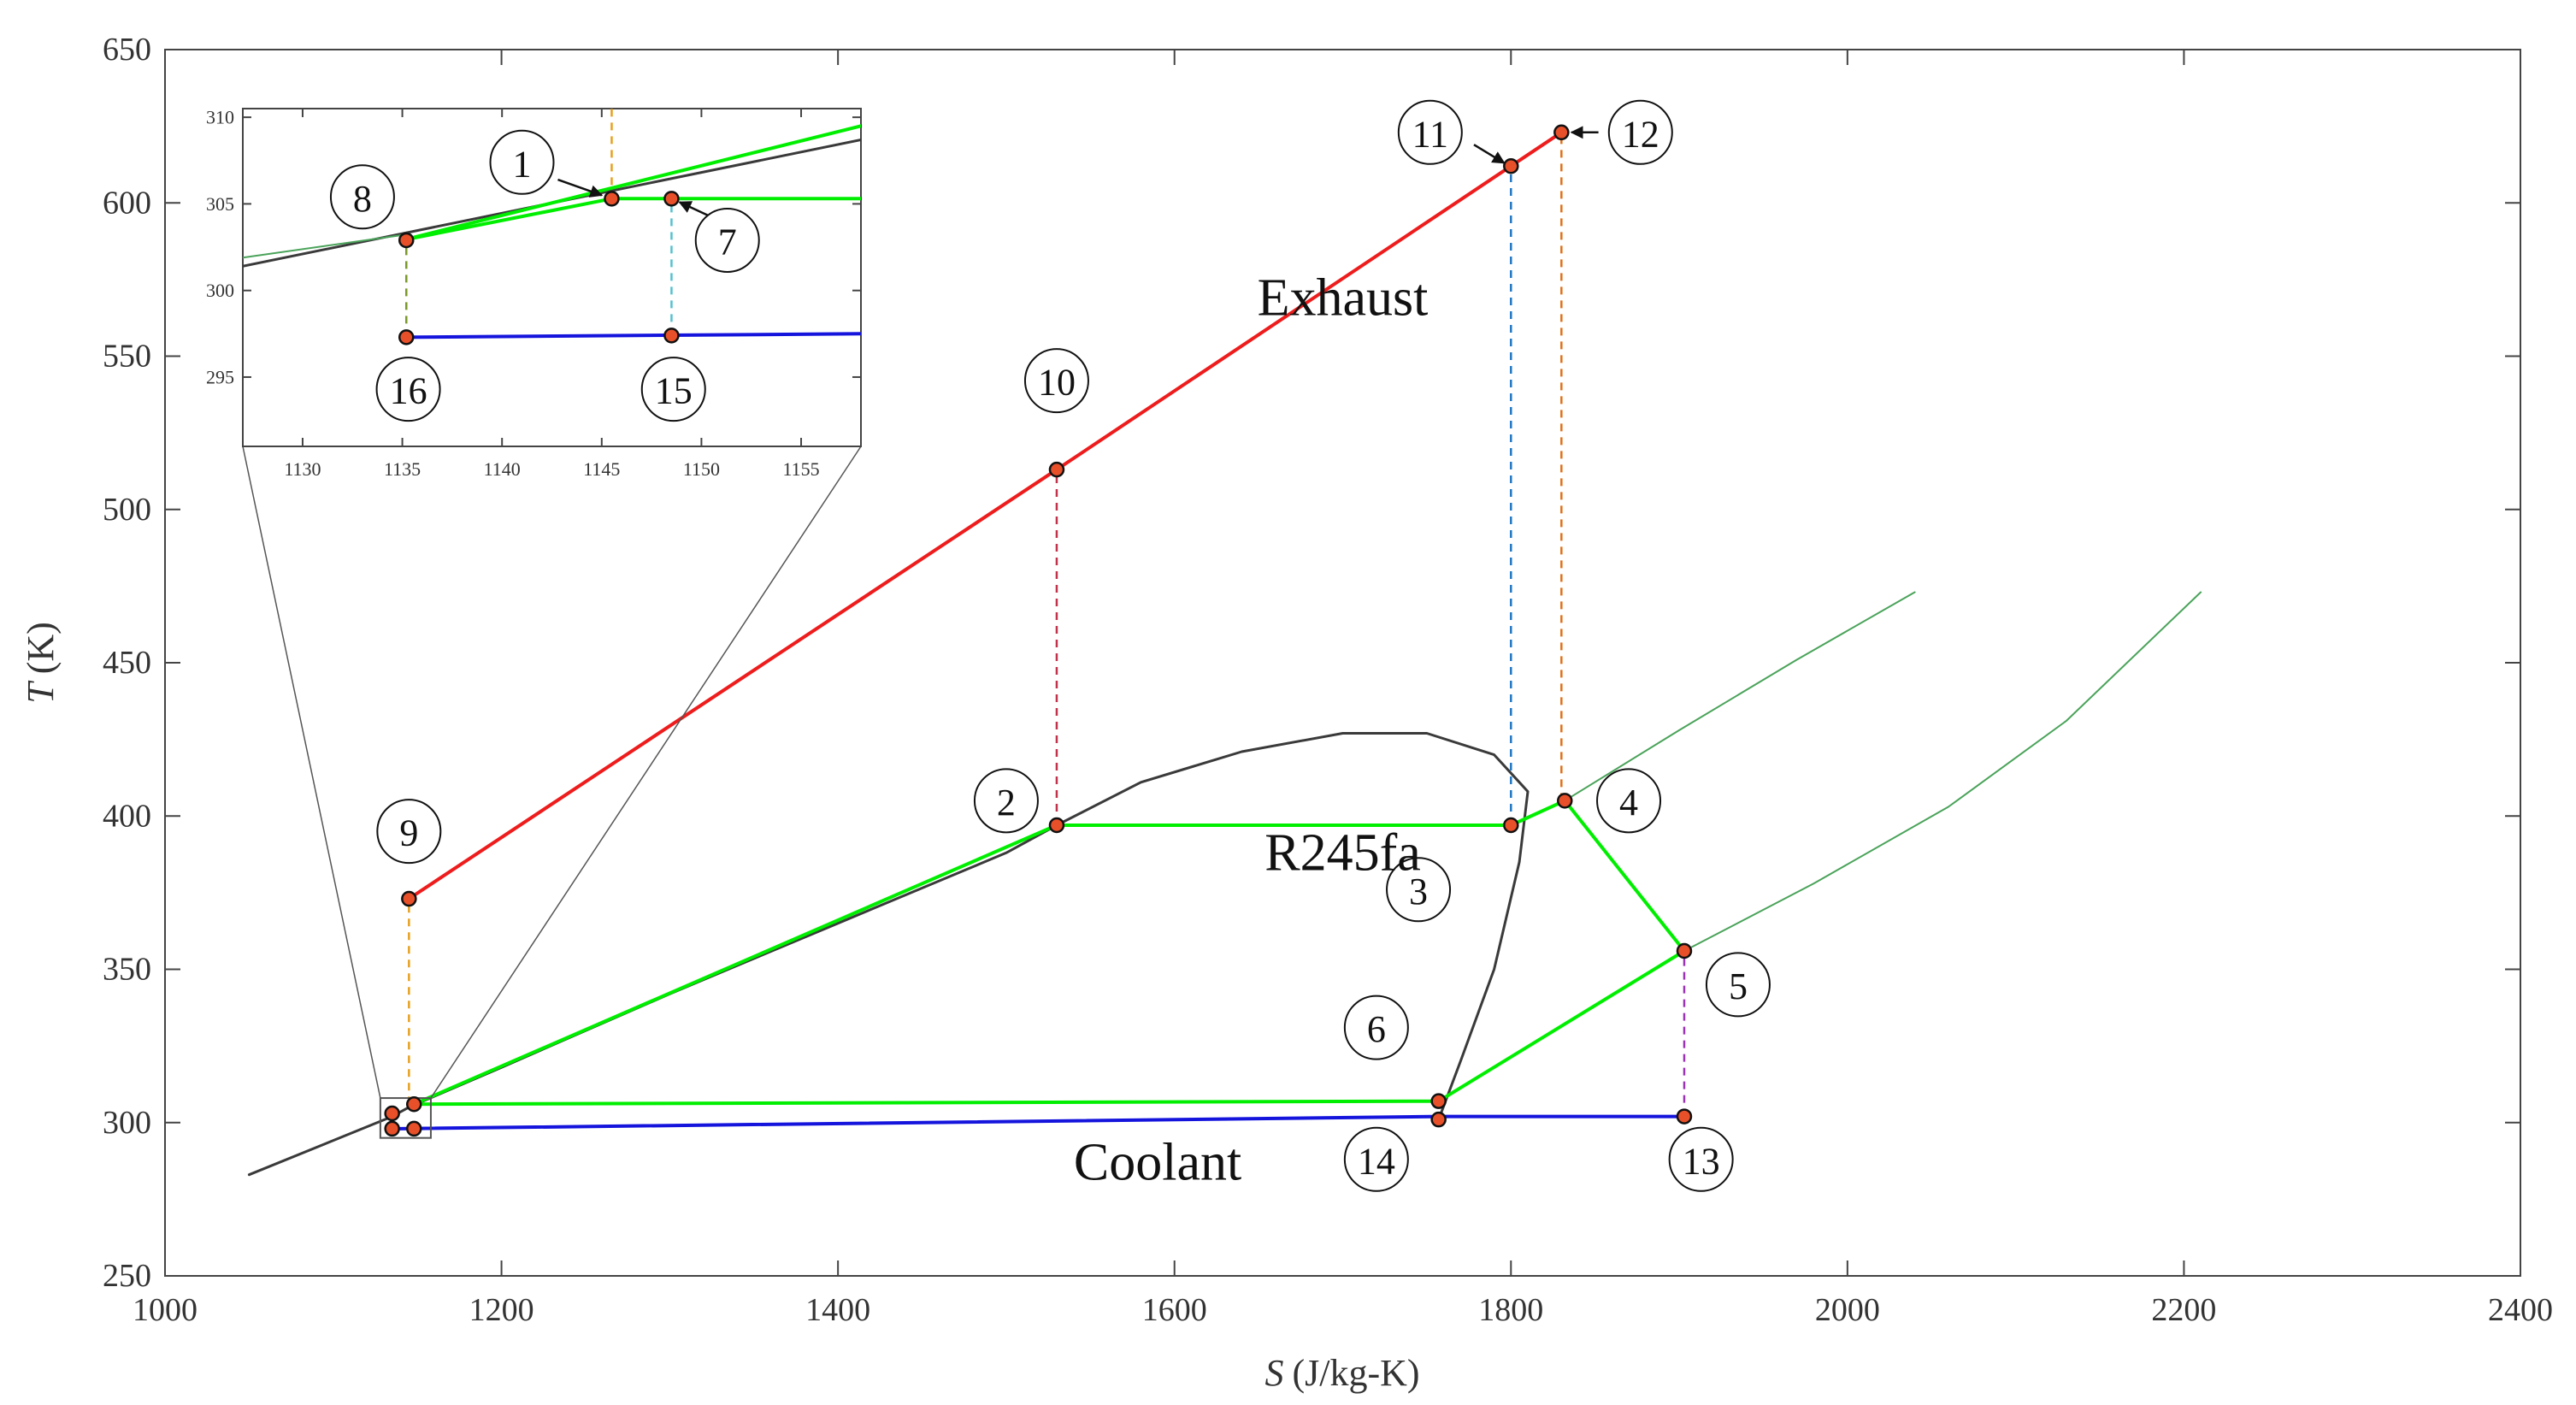 The image size is (2576, 1405). Describe the element at coordinates (837, 1310) in the screenshot. I see `main-x-tick-label: 1400` at that location.